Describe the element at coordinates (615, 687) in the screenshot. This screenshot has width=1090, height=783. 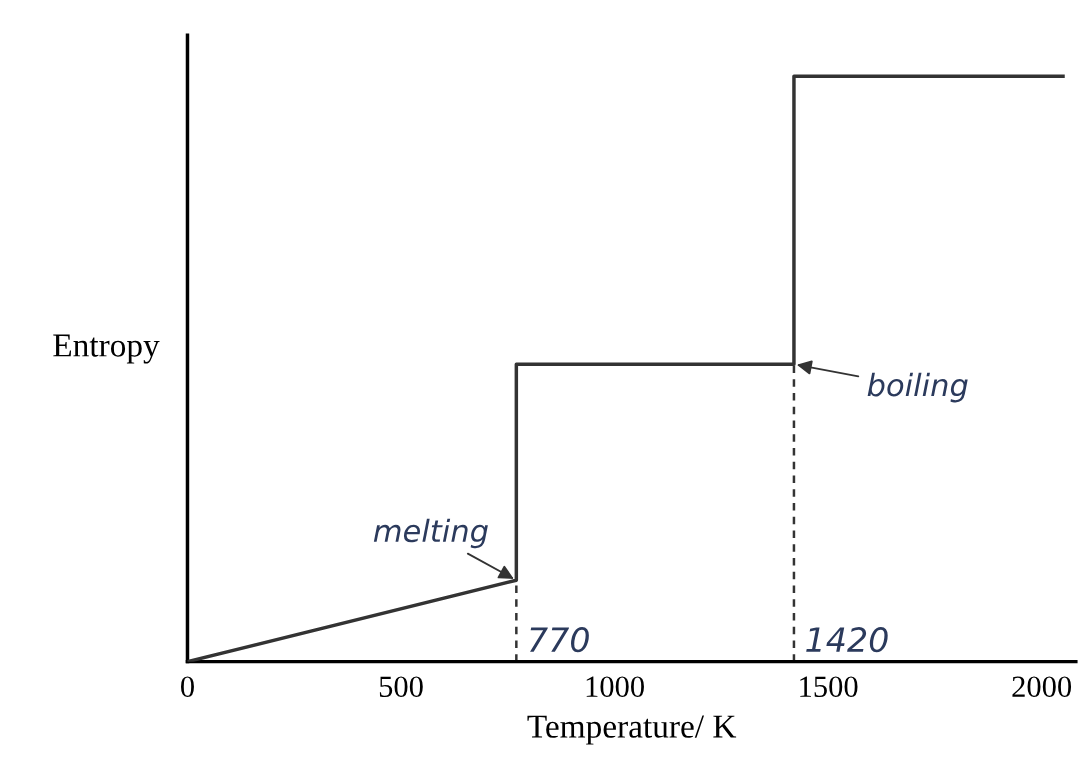
I see `x-tick-label: 1000` at that location.